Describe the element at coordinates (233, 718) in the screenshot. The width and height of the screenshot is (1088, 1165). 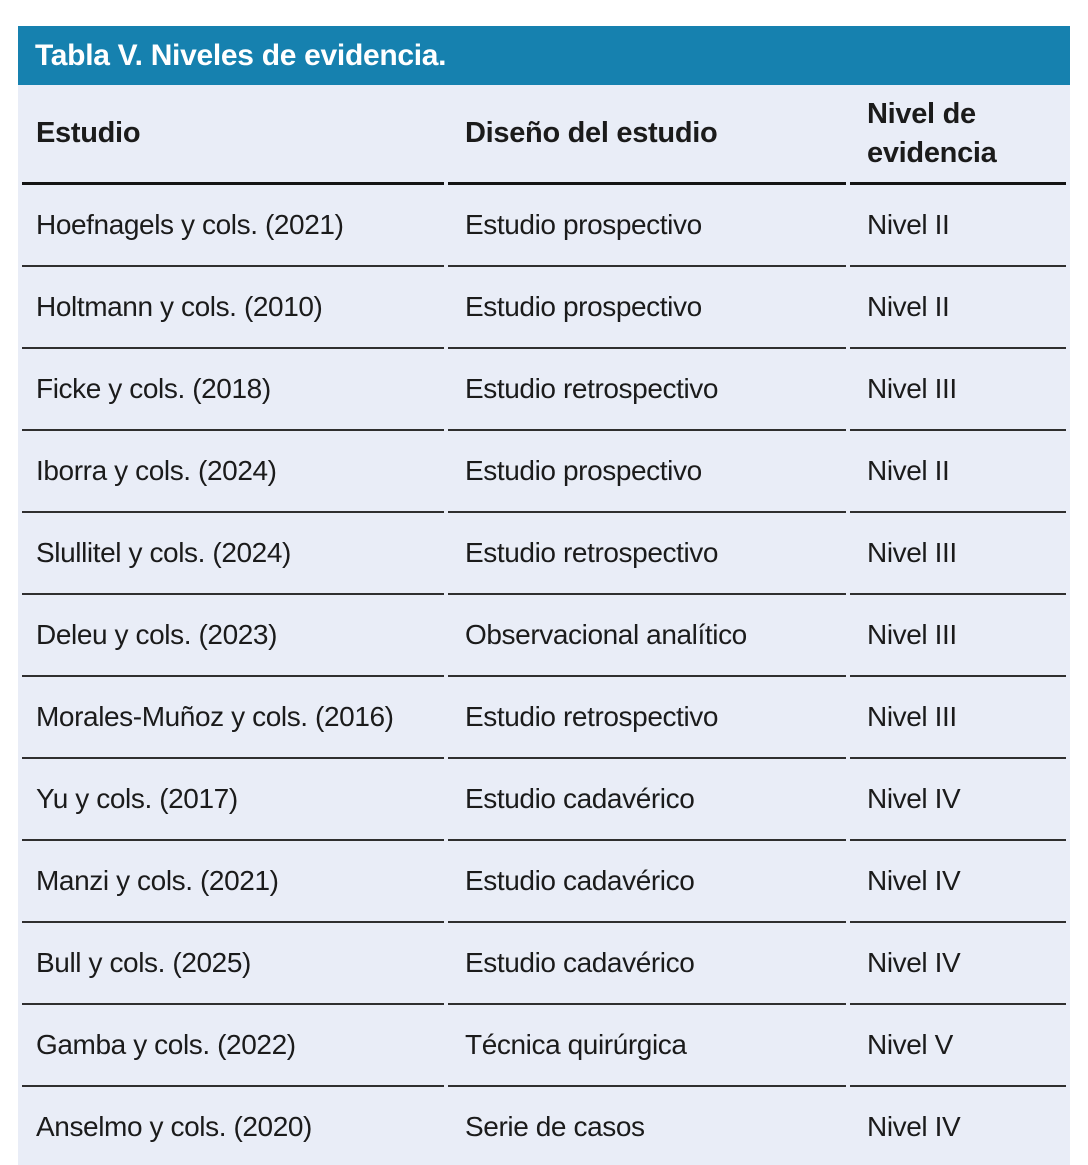
I see `study-cell: Morales-Muñoz y cols. (2016)` at that location.